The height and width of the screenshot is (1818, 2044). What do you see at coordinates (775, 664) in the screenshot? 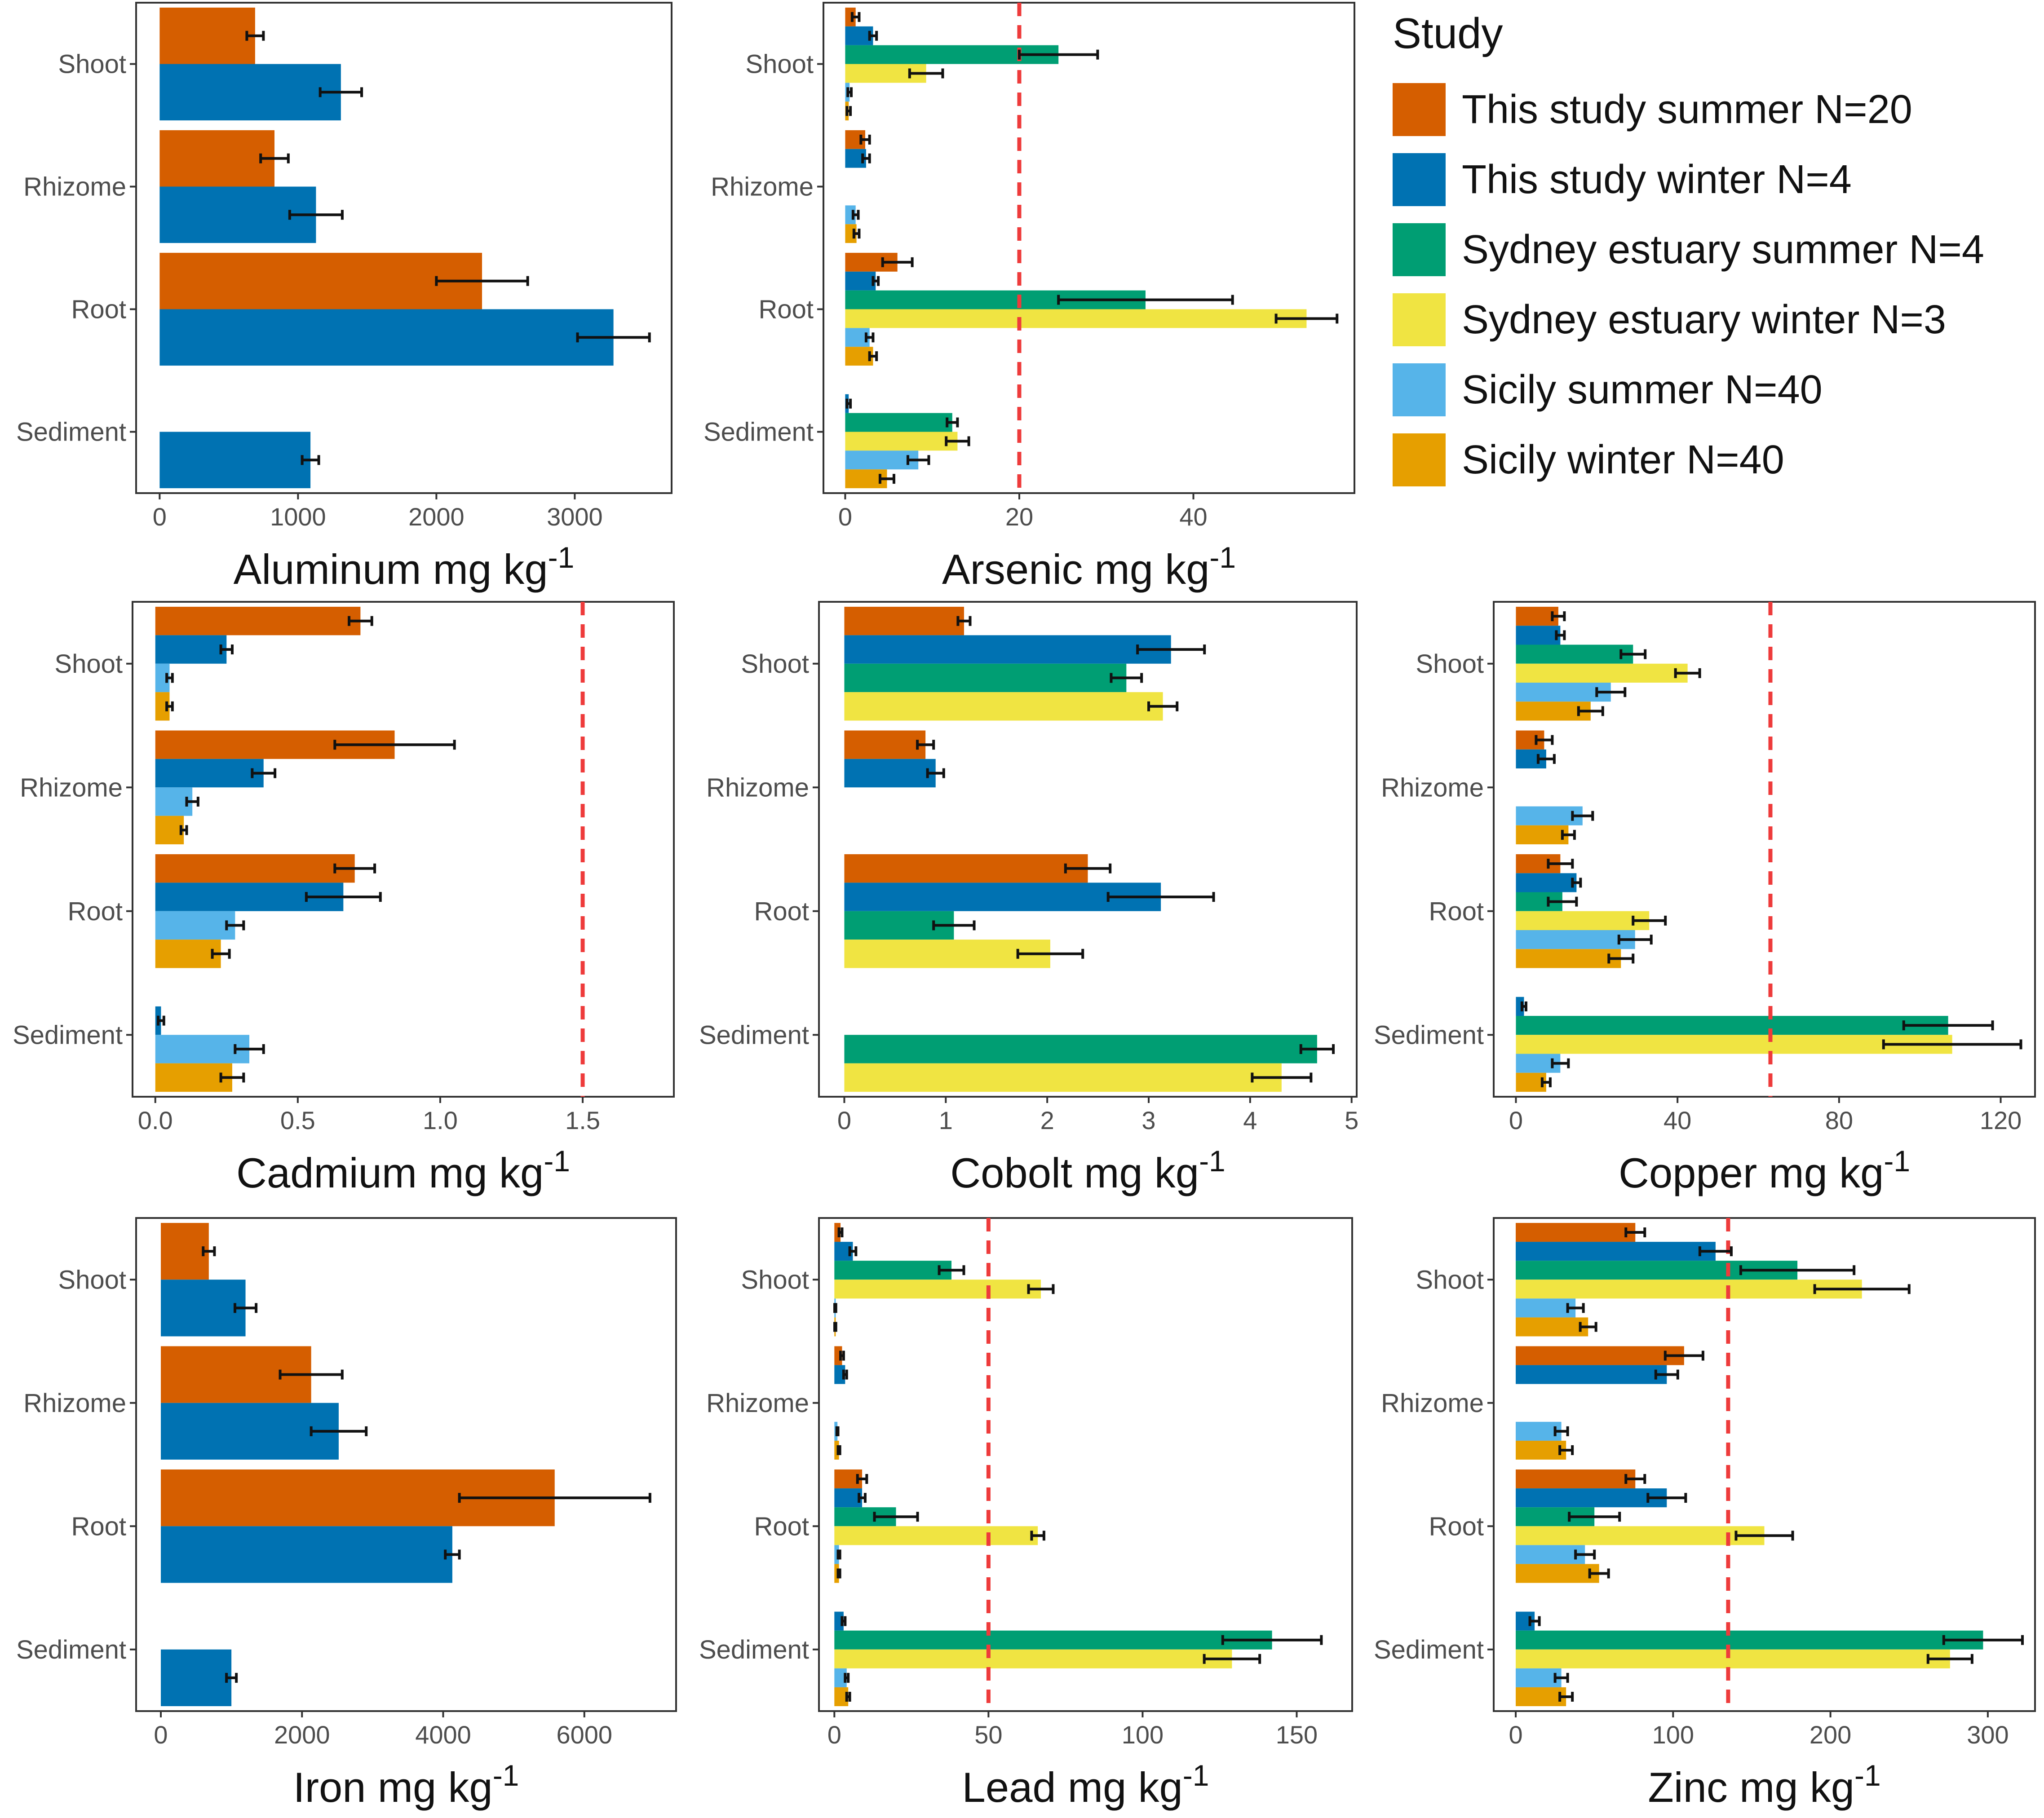
I see `y-tick-label: Shoot` at bounding box center [775, 664].